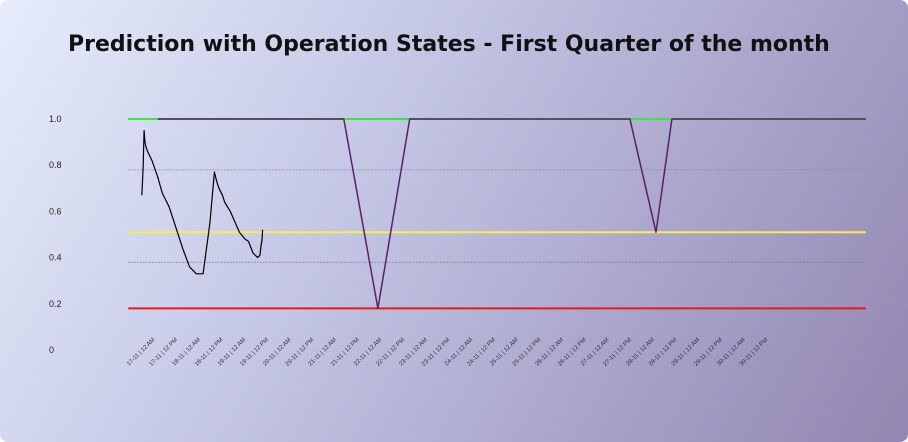 The image size is (908, 442). What do you see at coordinates (55, 304) in the screenshot?
I see `y-tick-label: 0.2` at bounding box center [55, 304].